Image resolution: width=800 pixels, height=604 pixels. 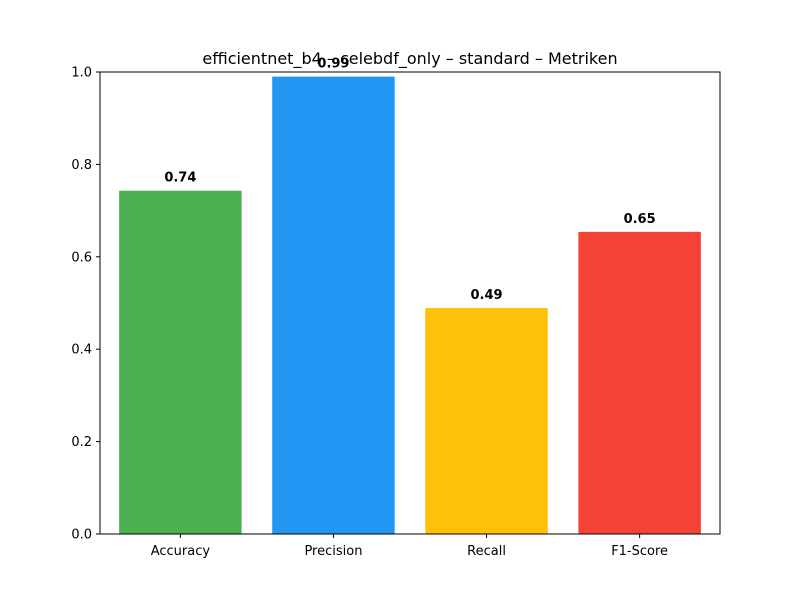 I want to click on value-label: 0.74, so click(x=180, y=178).